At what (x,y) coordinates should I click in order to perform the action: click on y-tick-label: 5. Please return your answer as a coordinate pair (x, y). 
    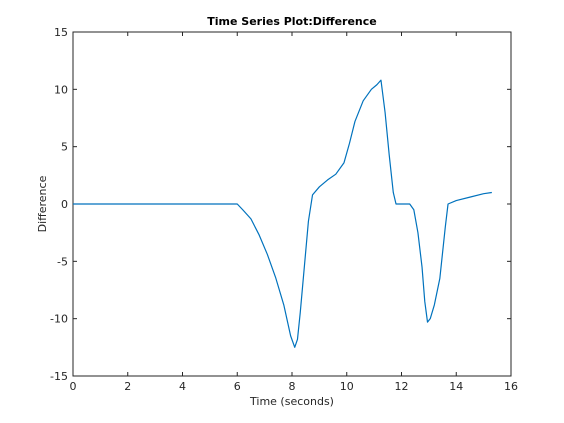
    Looking at the image, I should click on (64, 147).